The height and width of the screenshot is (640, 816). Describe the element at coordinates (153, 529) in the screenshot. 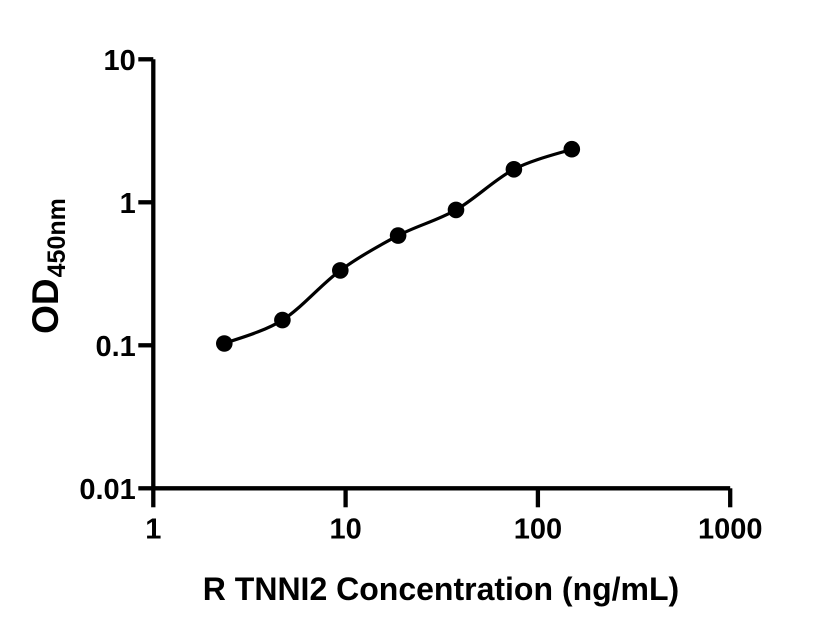

I see `x-tick-label: 1` at that location.